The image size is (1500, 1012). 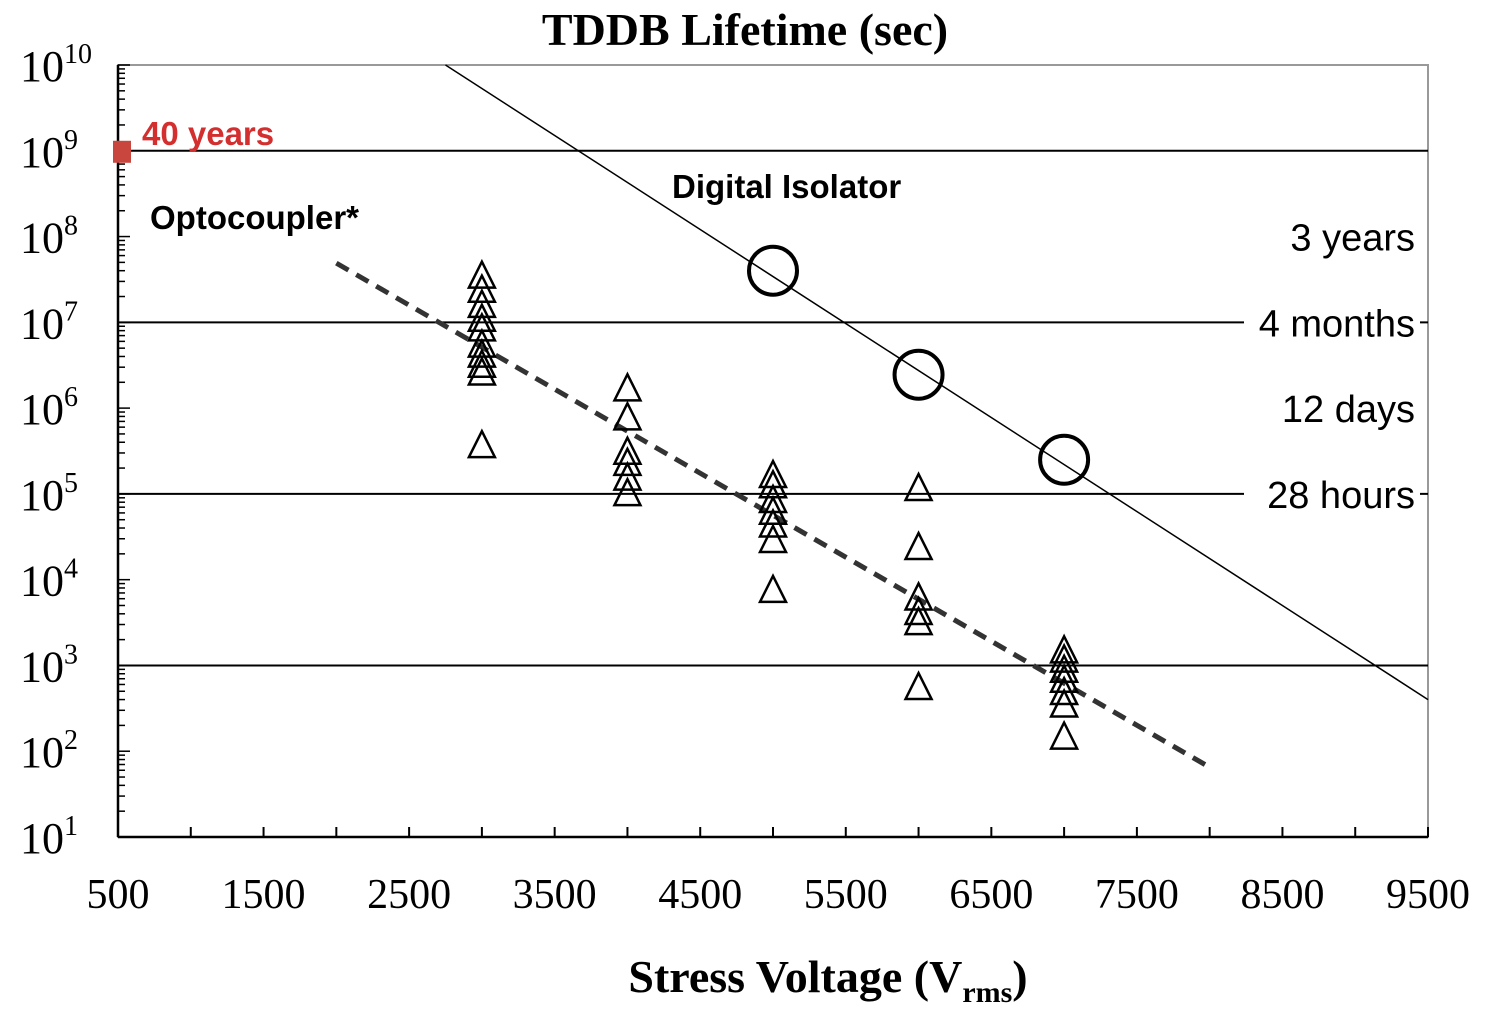 I want to click on reference-label: 40 years, so click(x=208, y=133).